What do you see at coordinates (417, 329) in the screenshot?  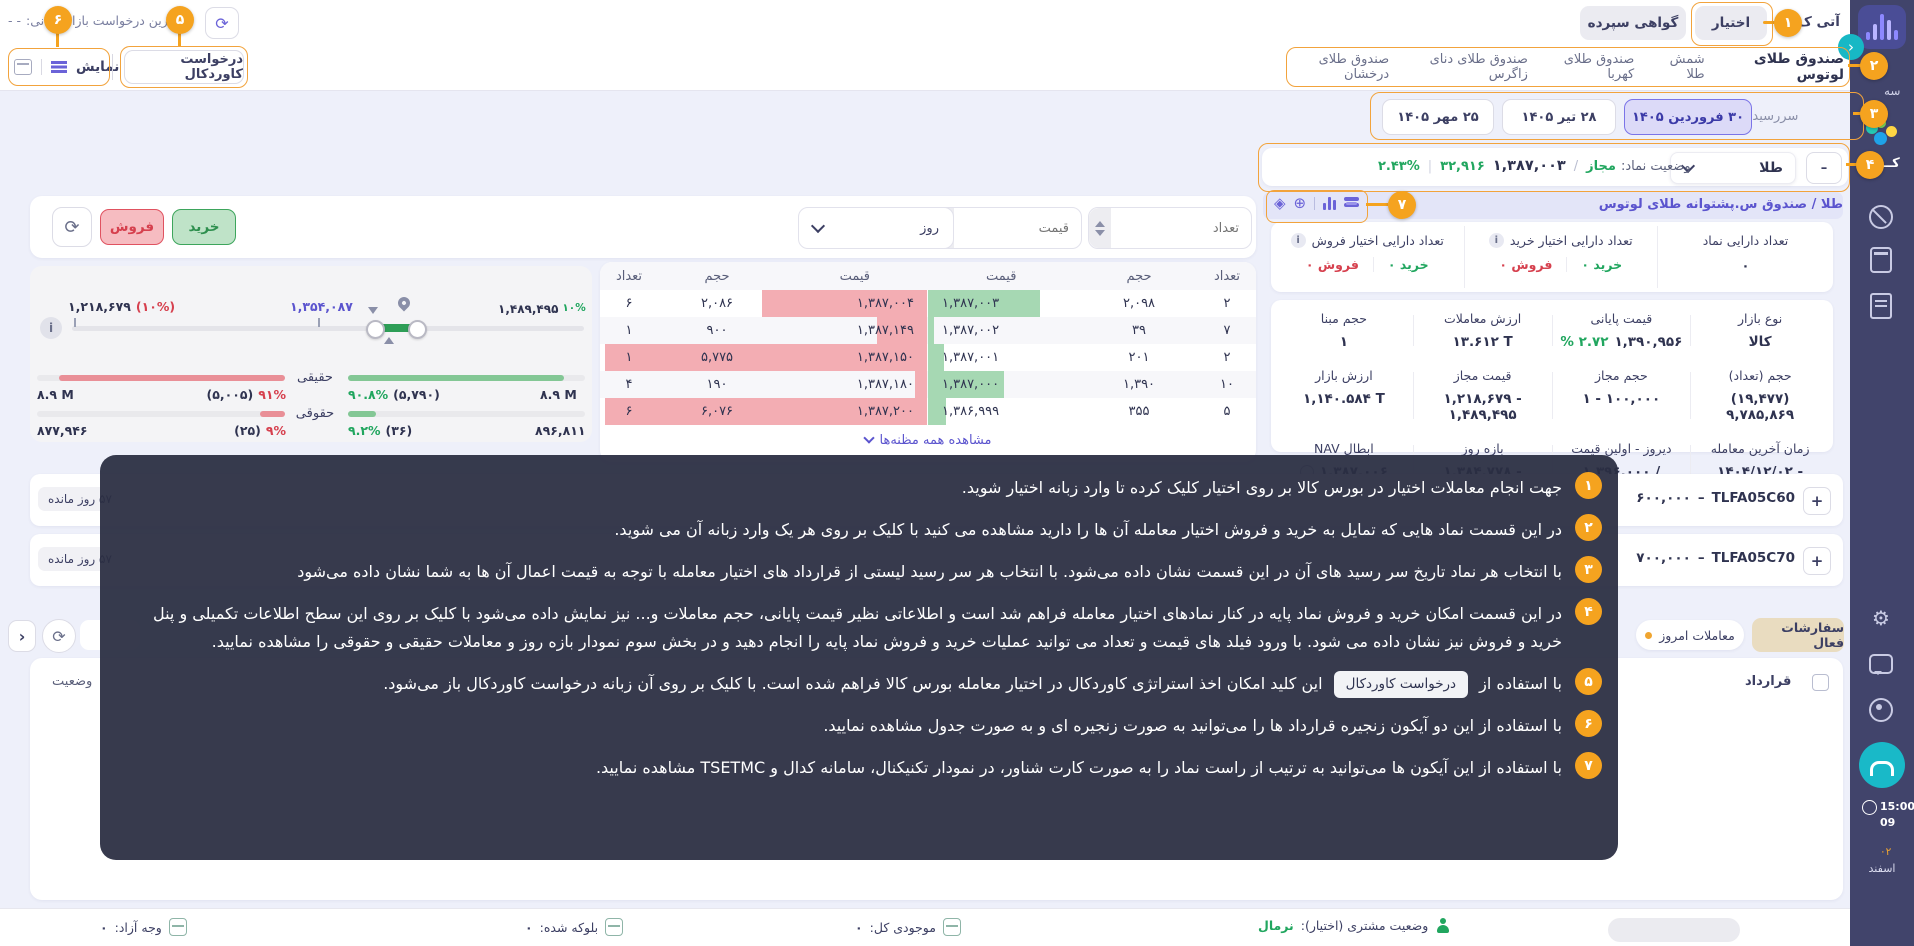 I see `range-handle-right` at bounding box center [417, 329].